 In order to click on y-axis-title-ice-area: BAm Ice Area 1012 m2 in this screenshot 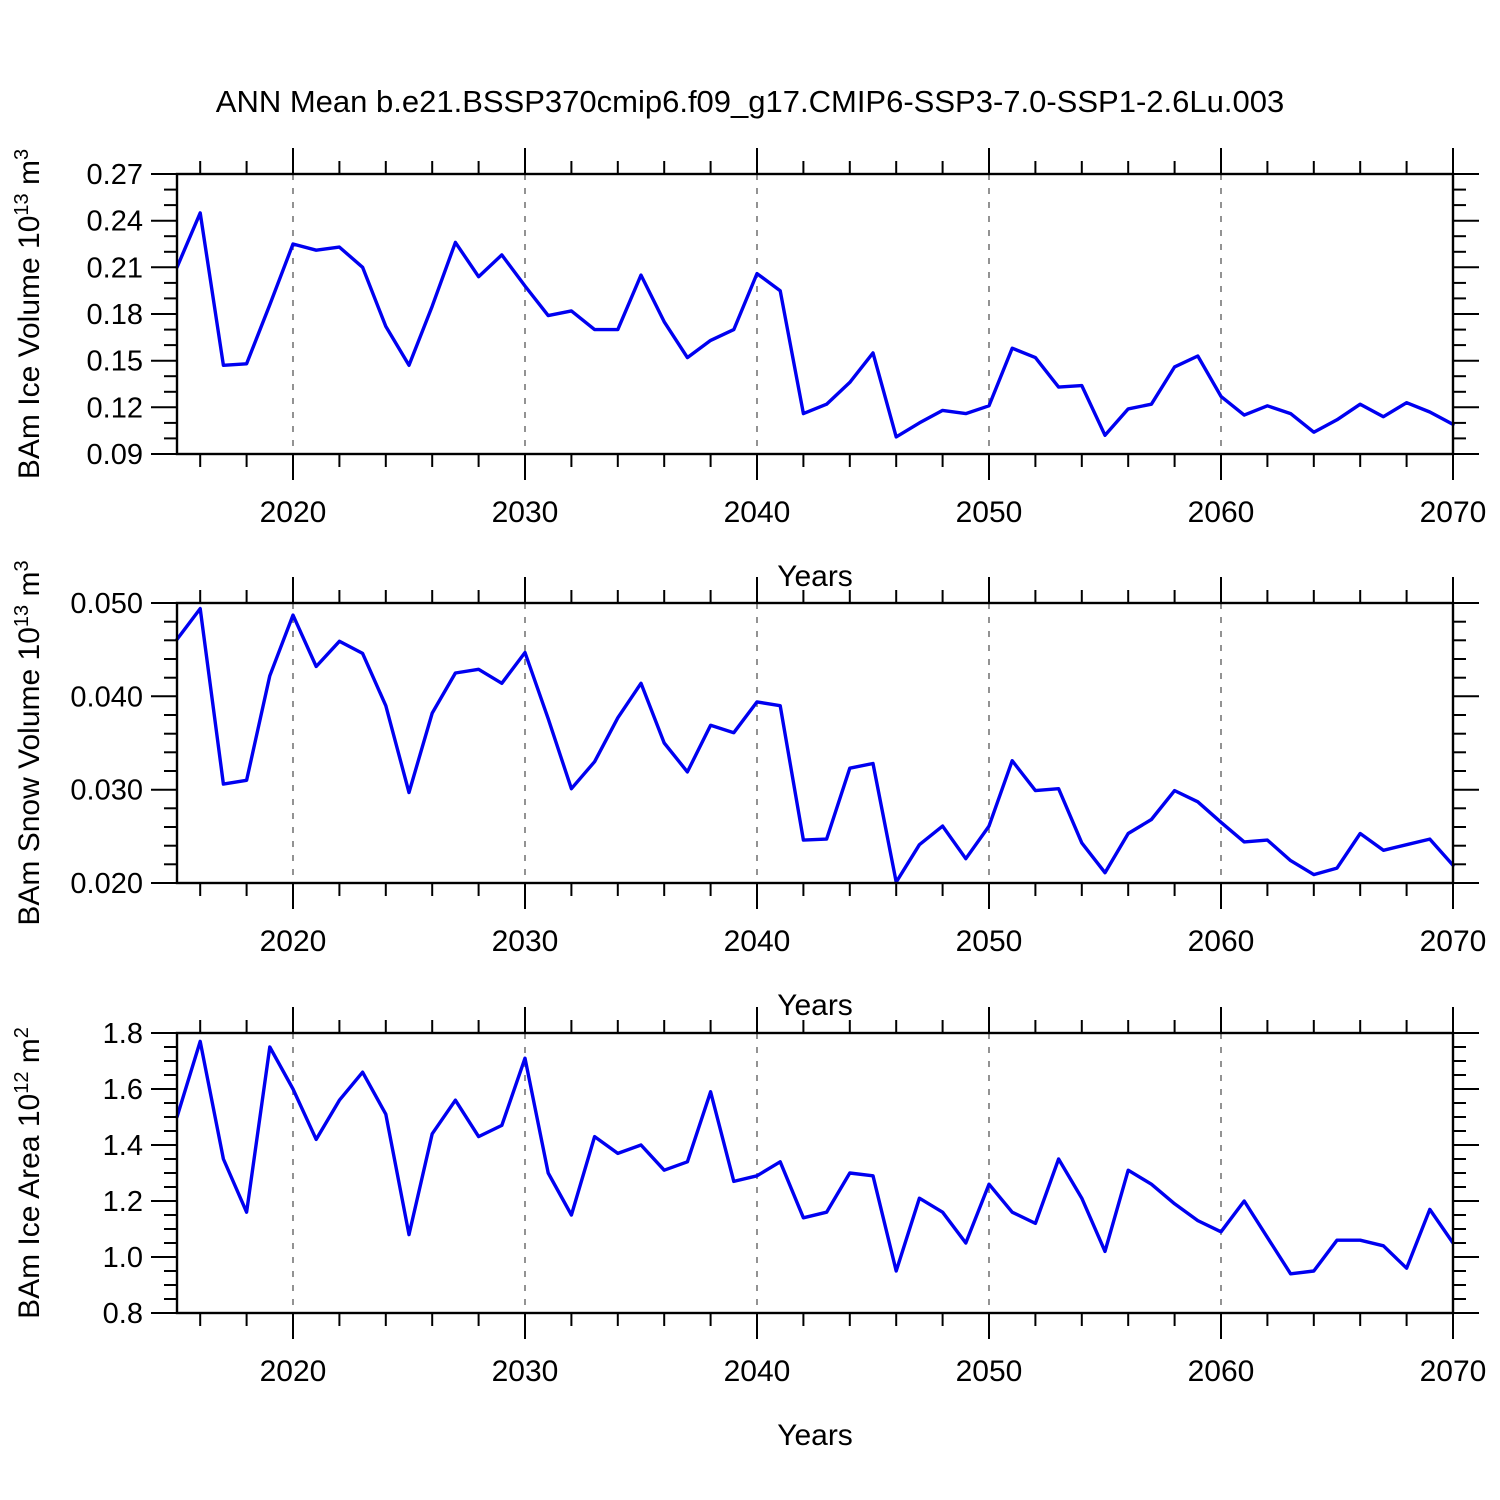, I will do `click(29, 1173)`.